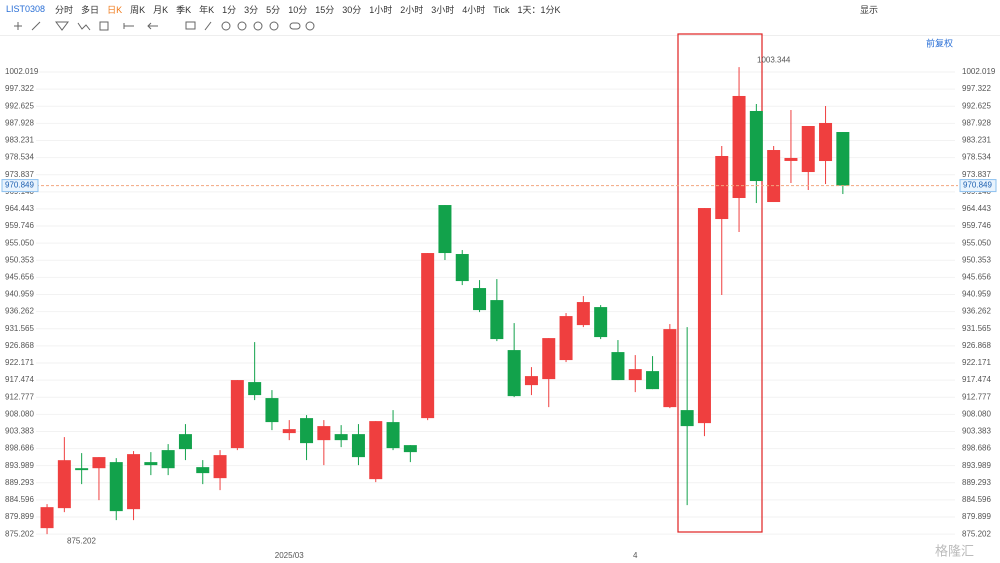 The image size is (1000, 563). What do you see at coordinates (164, 26) in the screenshot?
I see `tool-icons` at bounding box center [164, 26].